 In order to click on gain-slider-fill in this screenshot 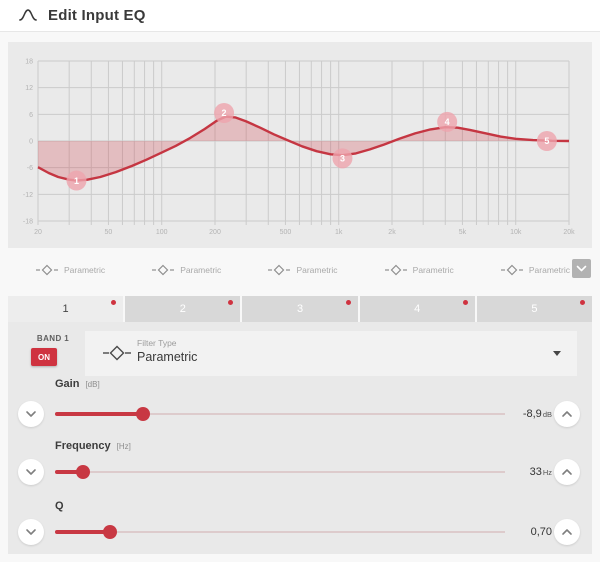, I will do `click(99, 414)`.